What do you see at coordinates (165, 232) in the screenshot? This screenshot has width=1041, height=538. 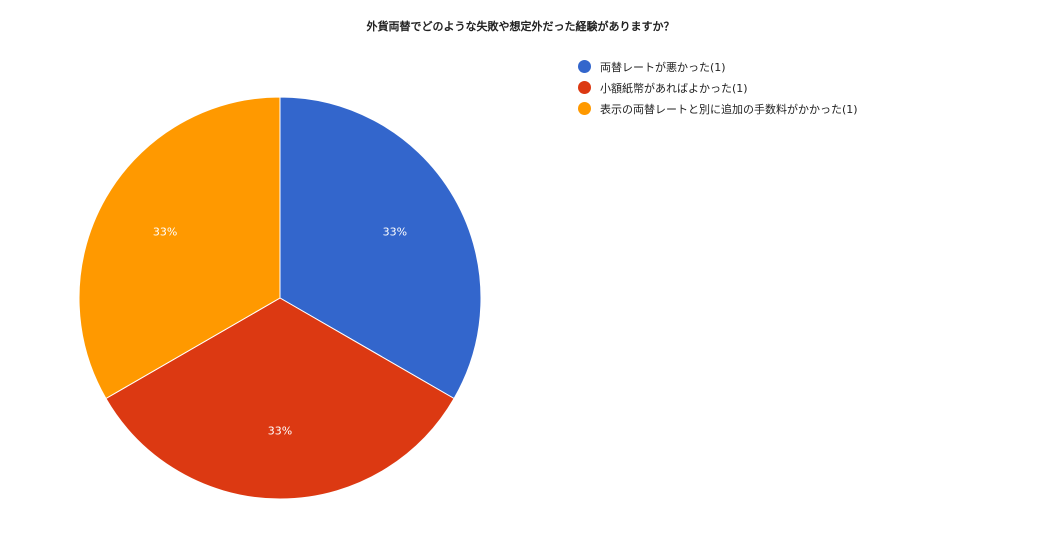 I see `slice-data-label-3: 33%` at bounding box center [165, 232].